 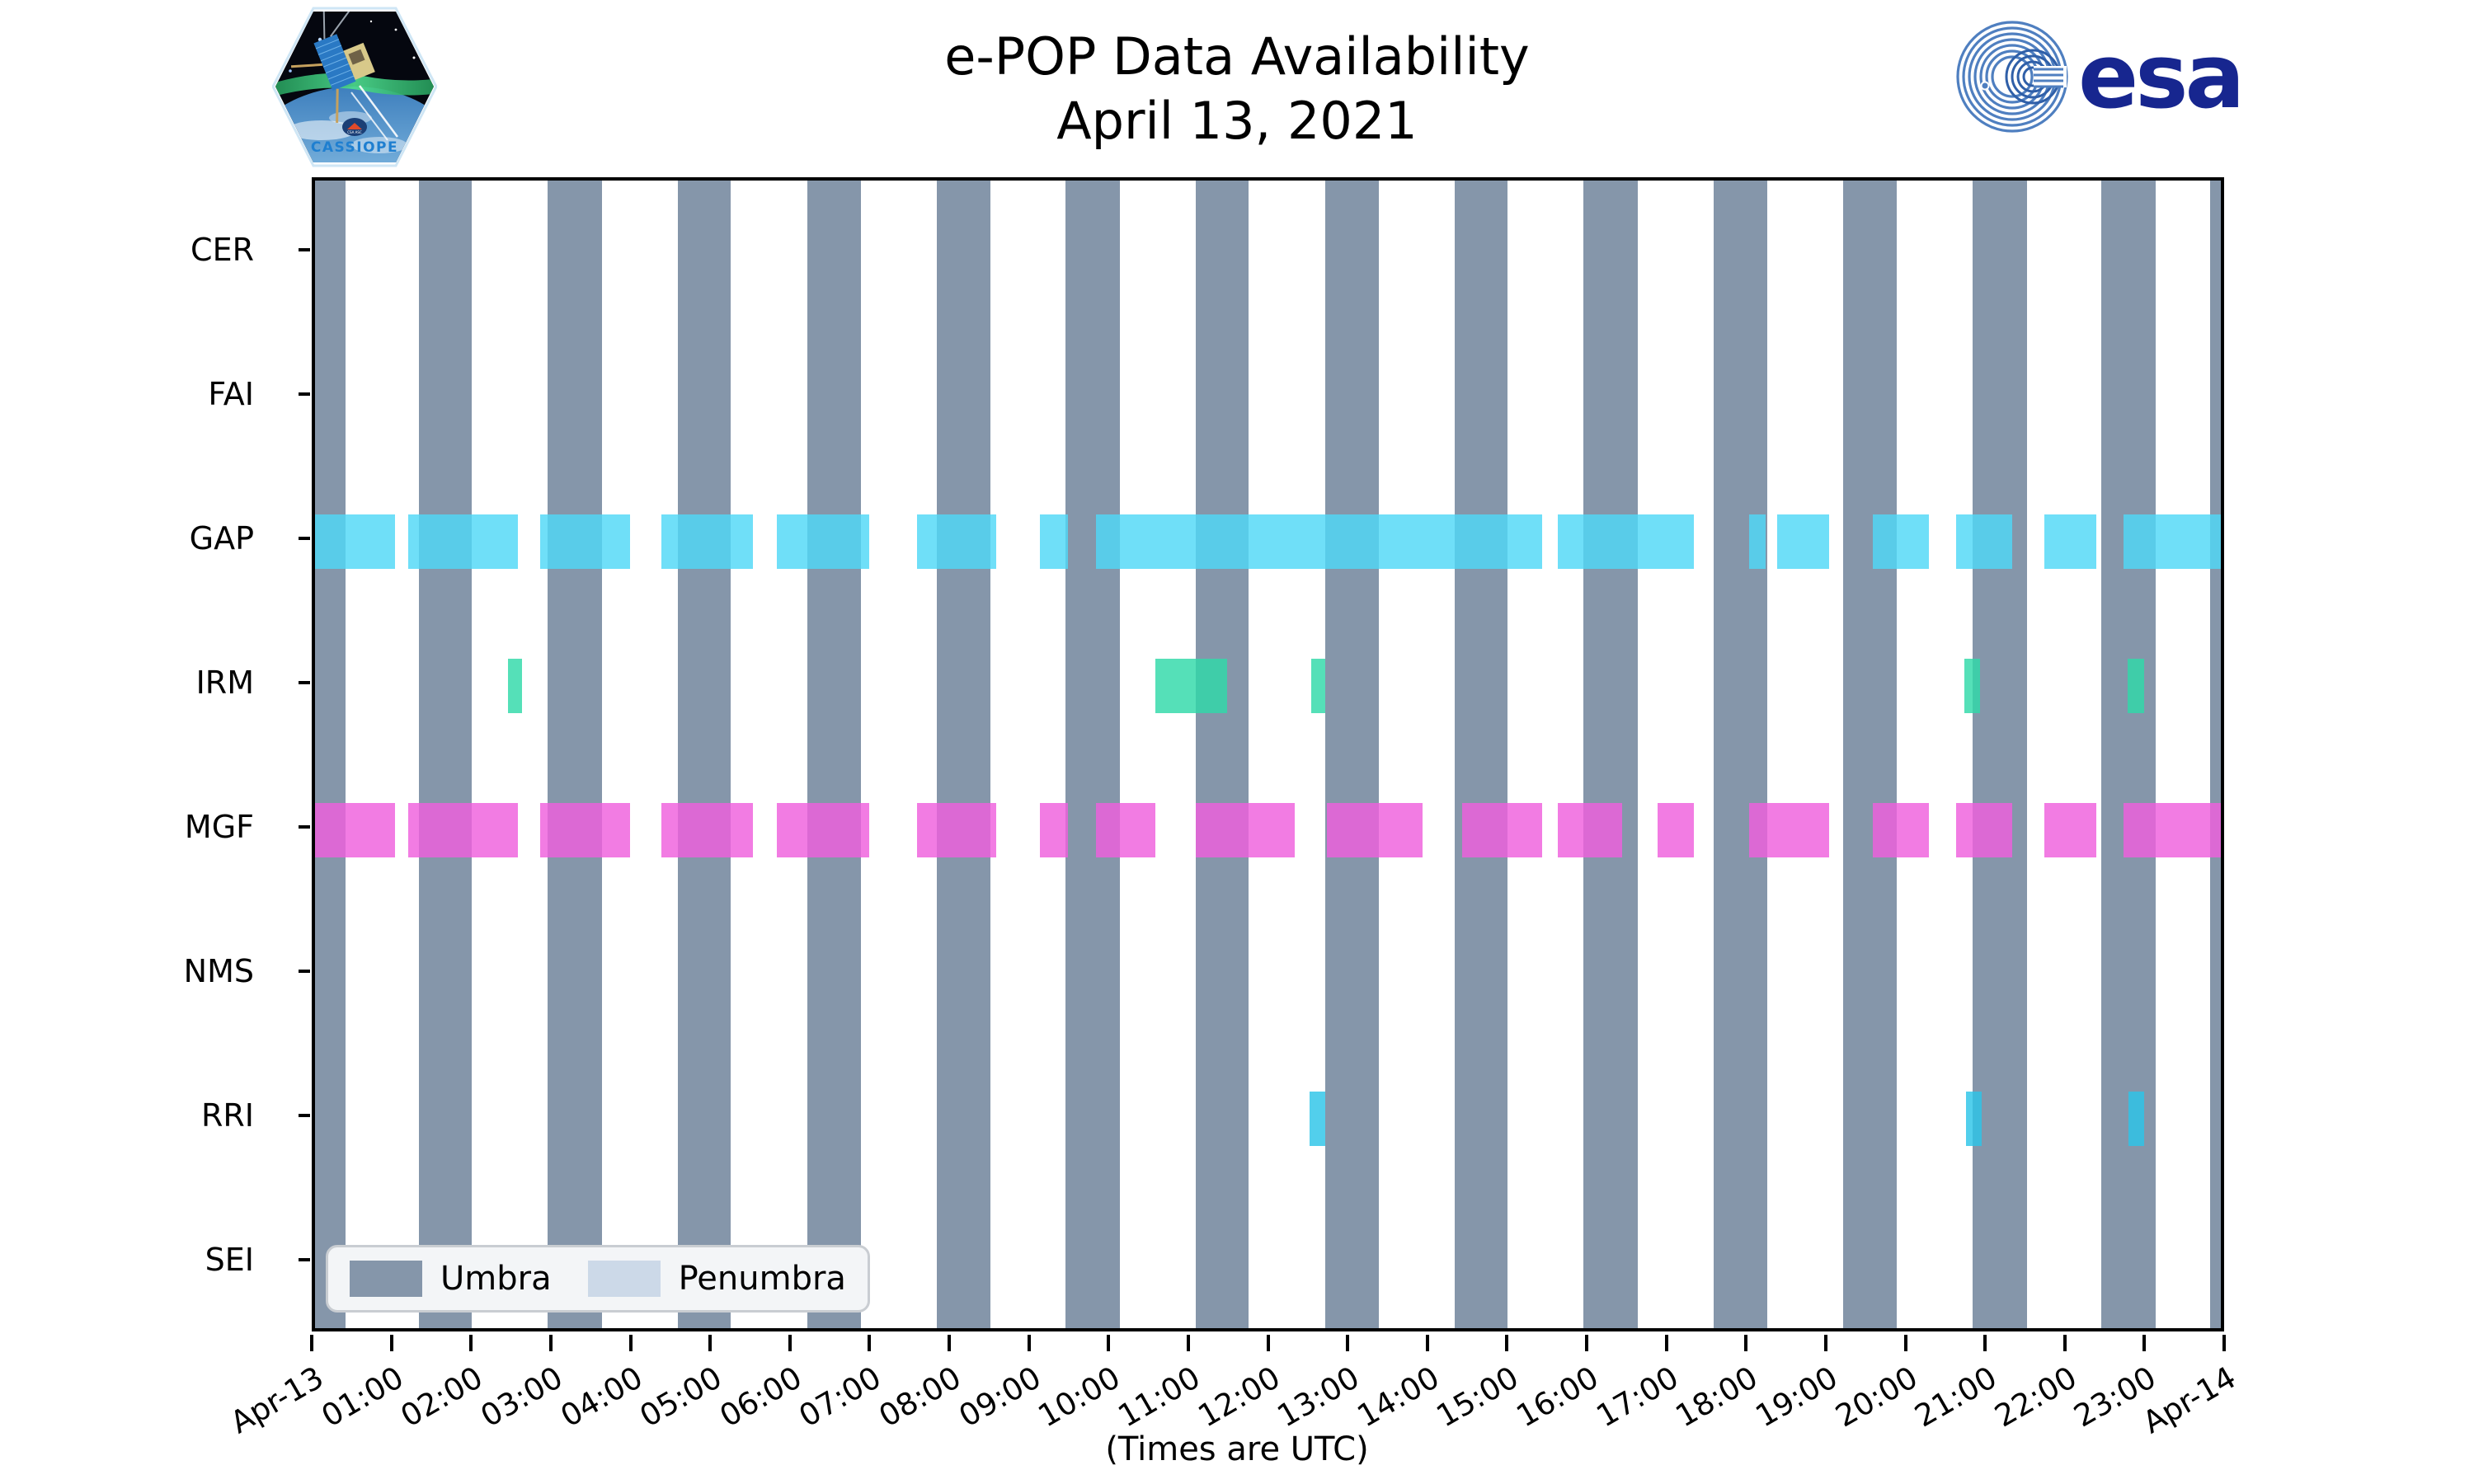 I want to click on y-tick-label-gap: GAP, so click(x=221, y=537).